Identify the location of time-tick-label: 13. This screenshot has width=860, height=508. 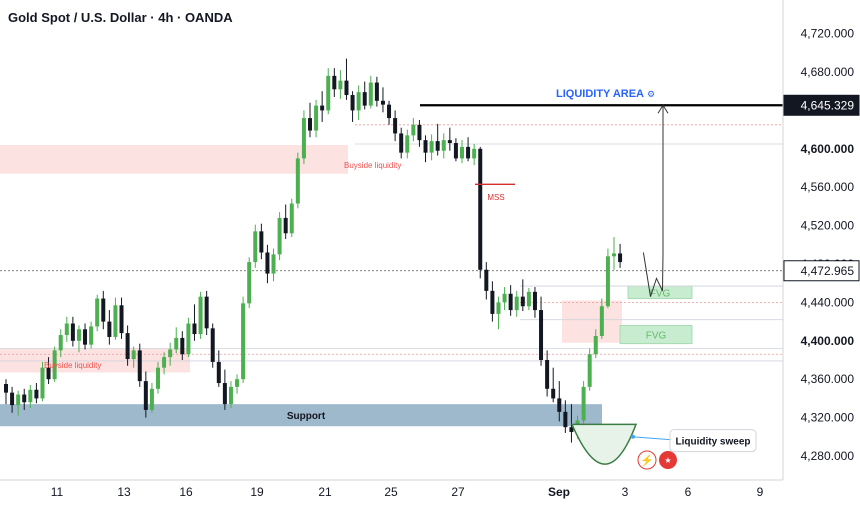
(124, 492).